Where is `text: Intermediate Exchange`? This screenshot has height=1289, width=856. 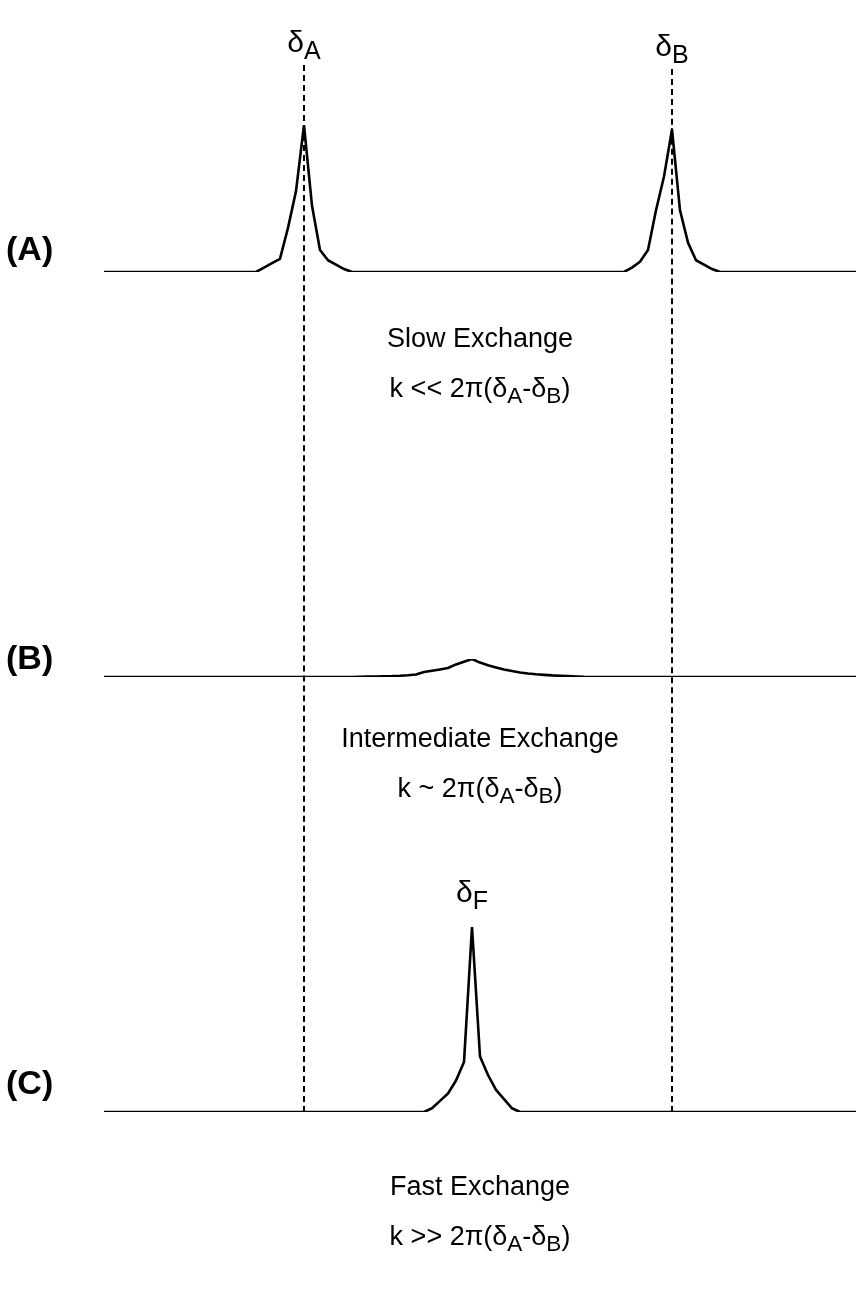 text: Intermediate Exchange is located at coordinates (480, 738).